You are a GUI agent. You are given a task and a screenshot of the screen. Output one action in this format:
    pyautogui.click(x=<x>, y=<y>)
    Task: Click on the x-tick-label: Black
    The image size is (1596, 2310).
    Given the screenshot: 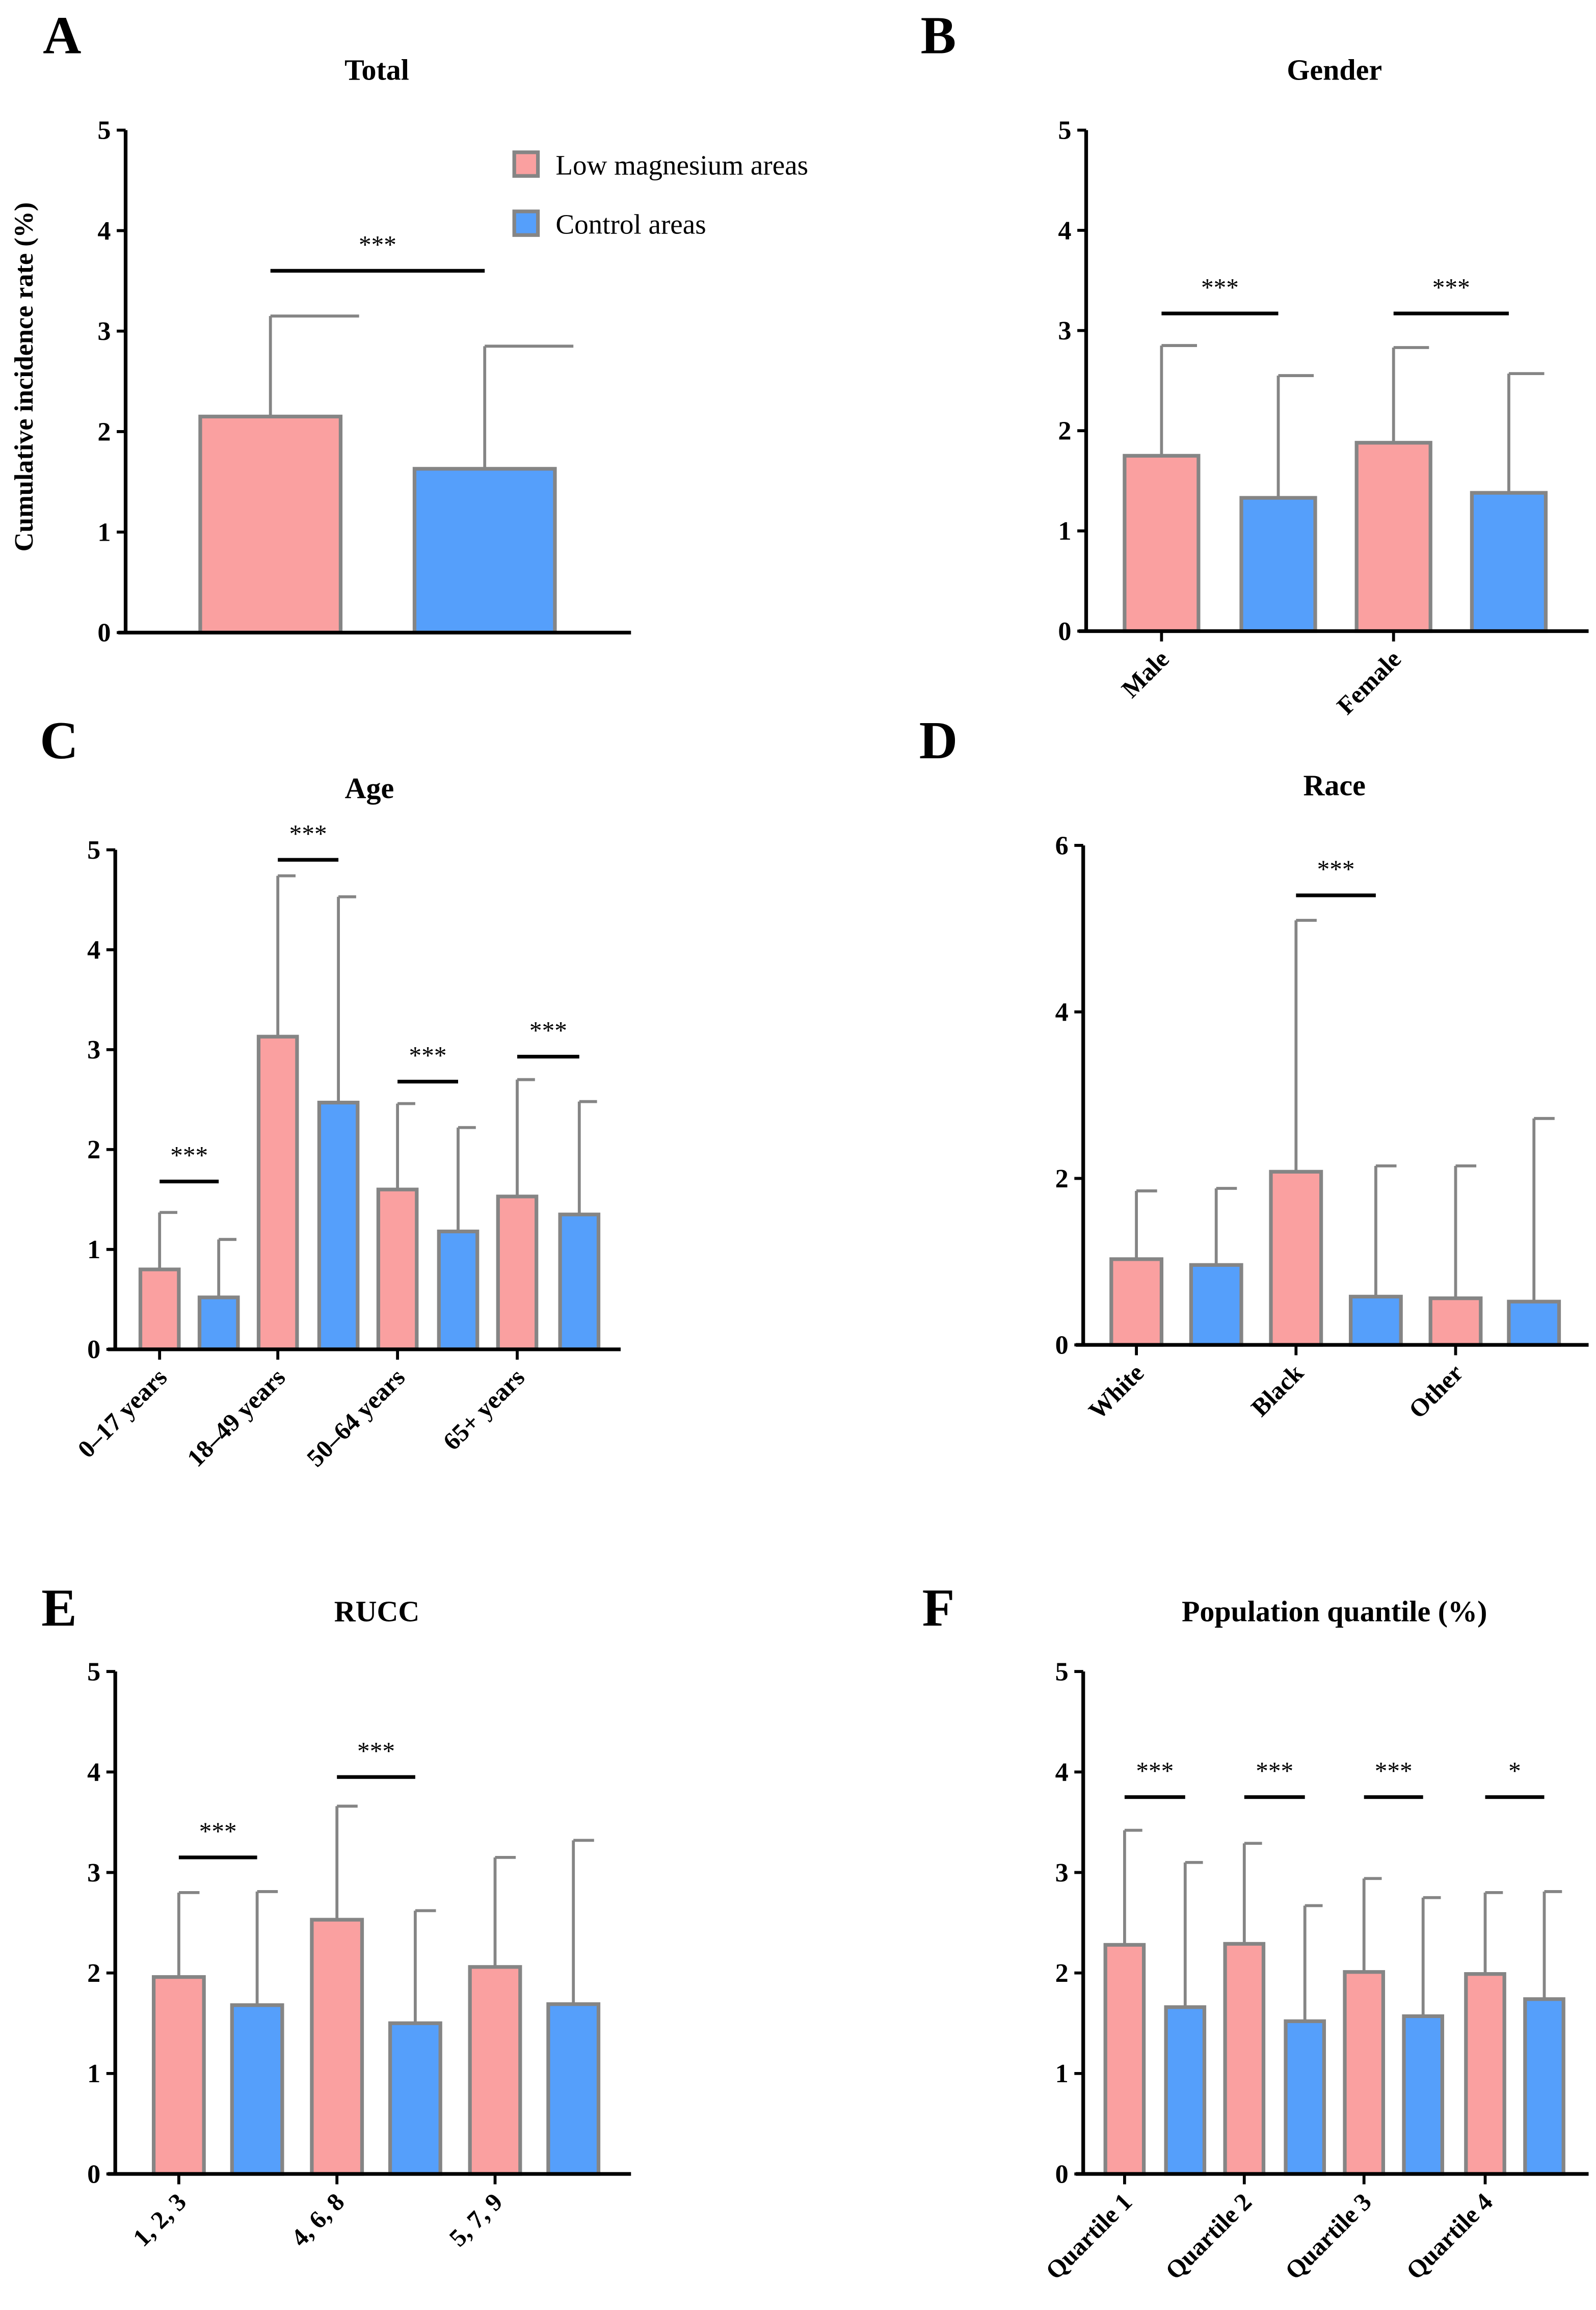 What is the action you would take?
    pyautogui.click(x=1277, y=1391)
    